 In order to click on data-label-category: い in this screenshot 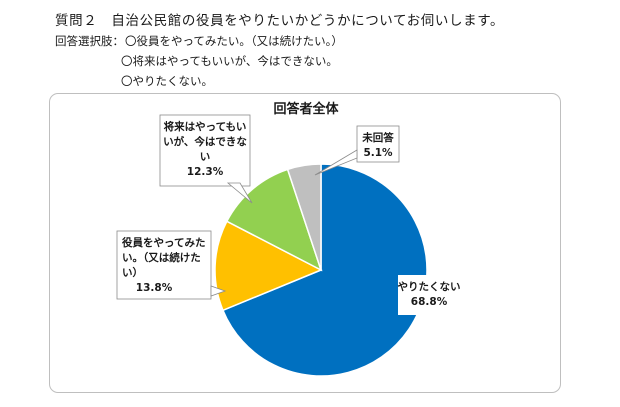, I will do `click(205, 157)`.